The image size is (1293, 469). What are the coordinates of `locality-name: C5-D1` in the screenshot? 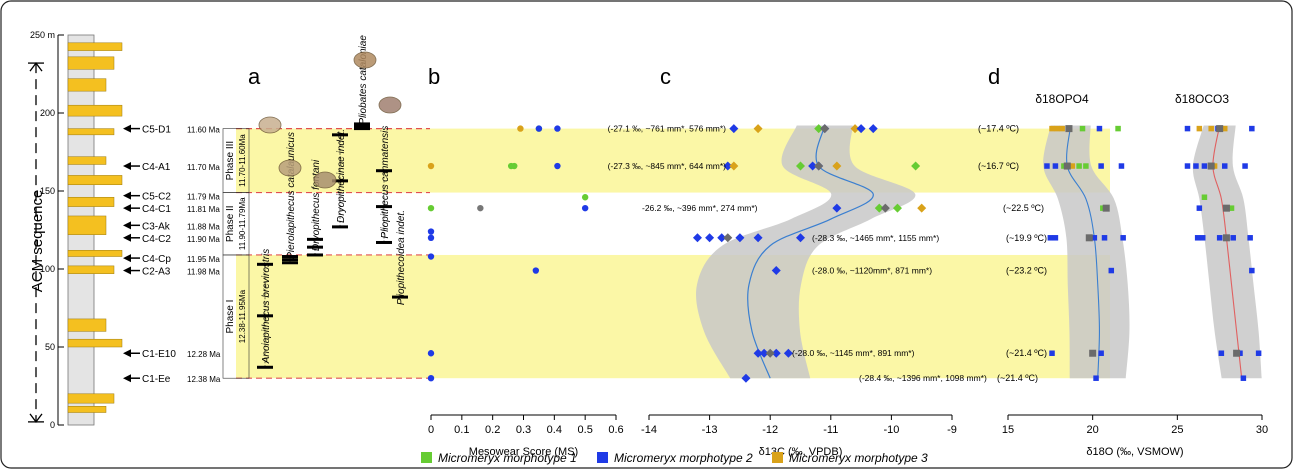 It's located at (156, 130).